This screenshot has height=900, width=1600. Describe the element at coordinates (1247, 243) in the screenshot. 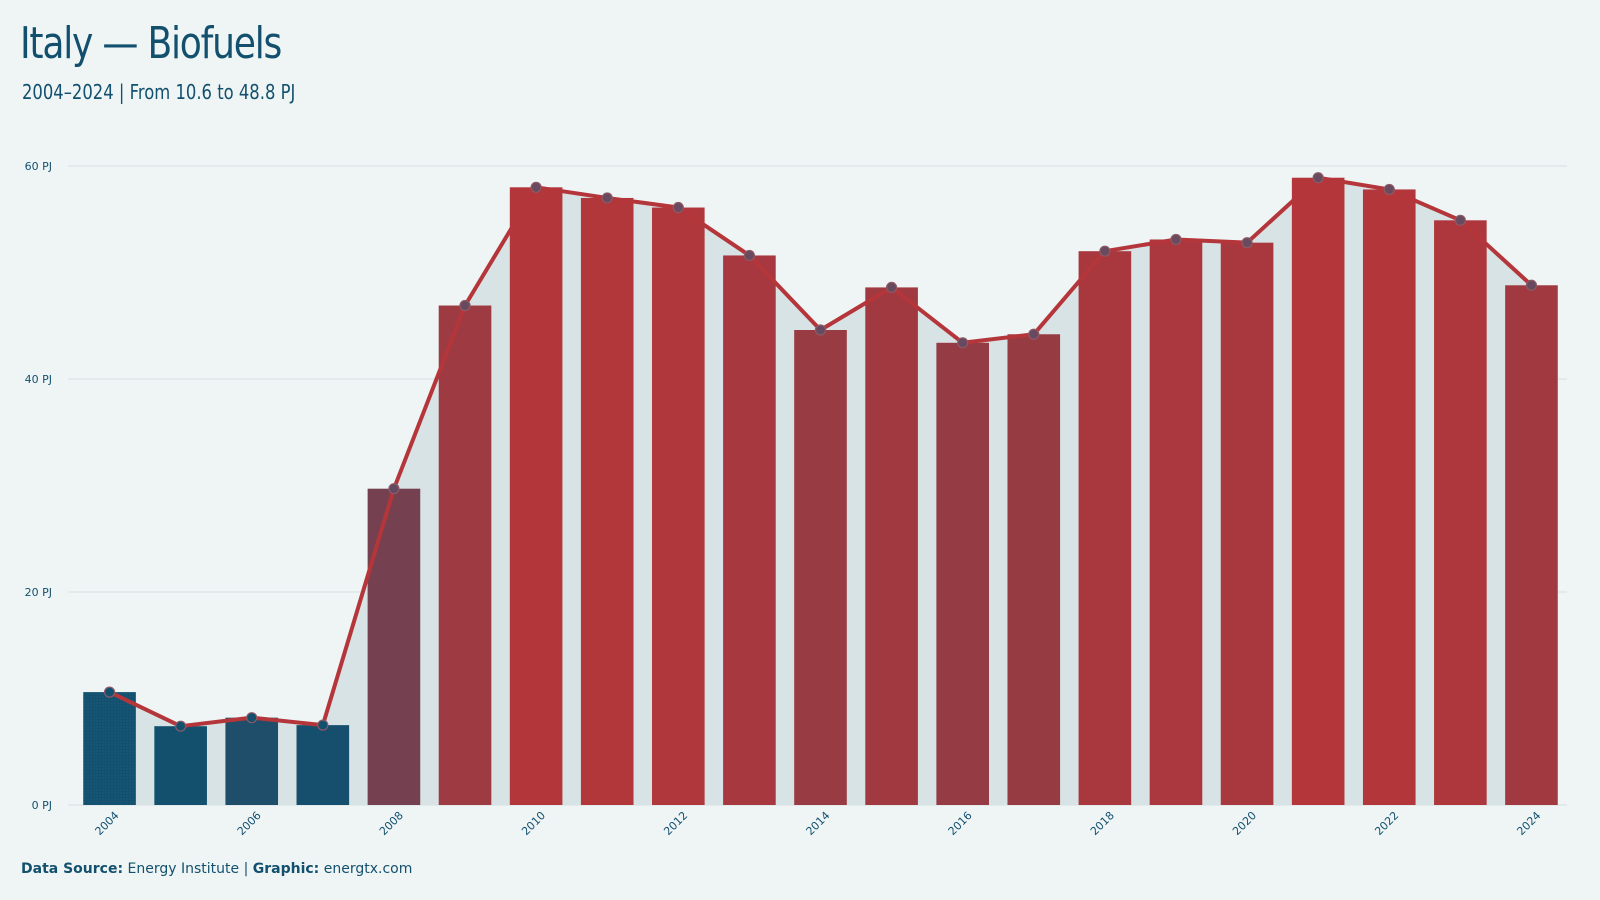

I see `marker-2020` at that location.